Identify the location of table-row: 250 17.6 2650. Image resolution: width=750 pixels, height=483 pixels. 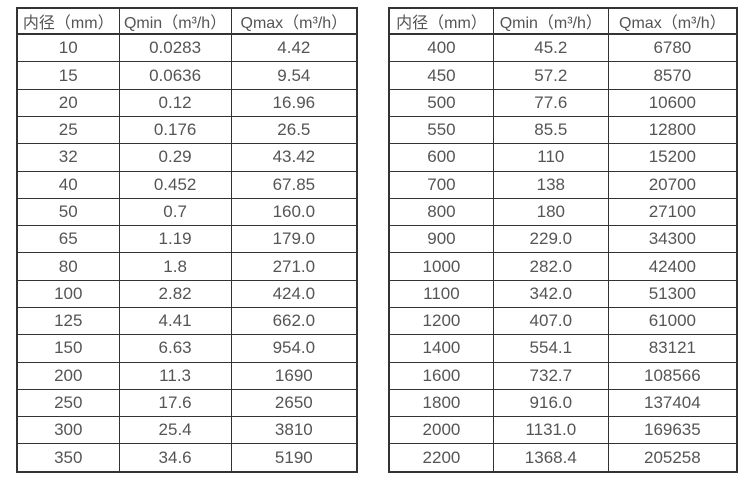
(187, 403).